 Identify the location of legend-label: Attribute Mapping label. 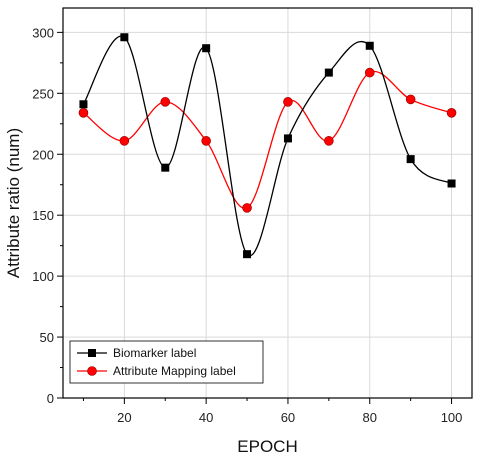
(174, 371).